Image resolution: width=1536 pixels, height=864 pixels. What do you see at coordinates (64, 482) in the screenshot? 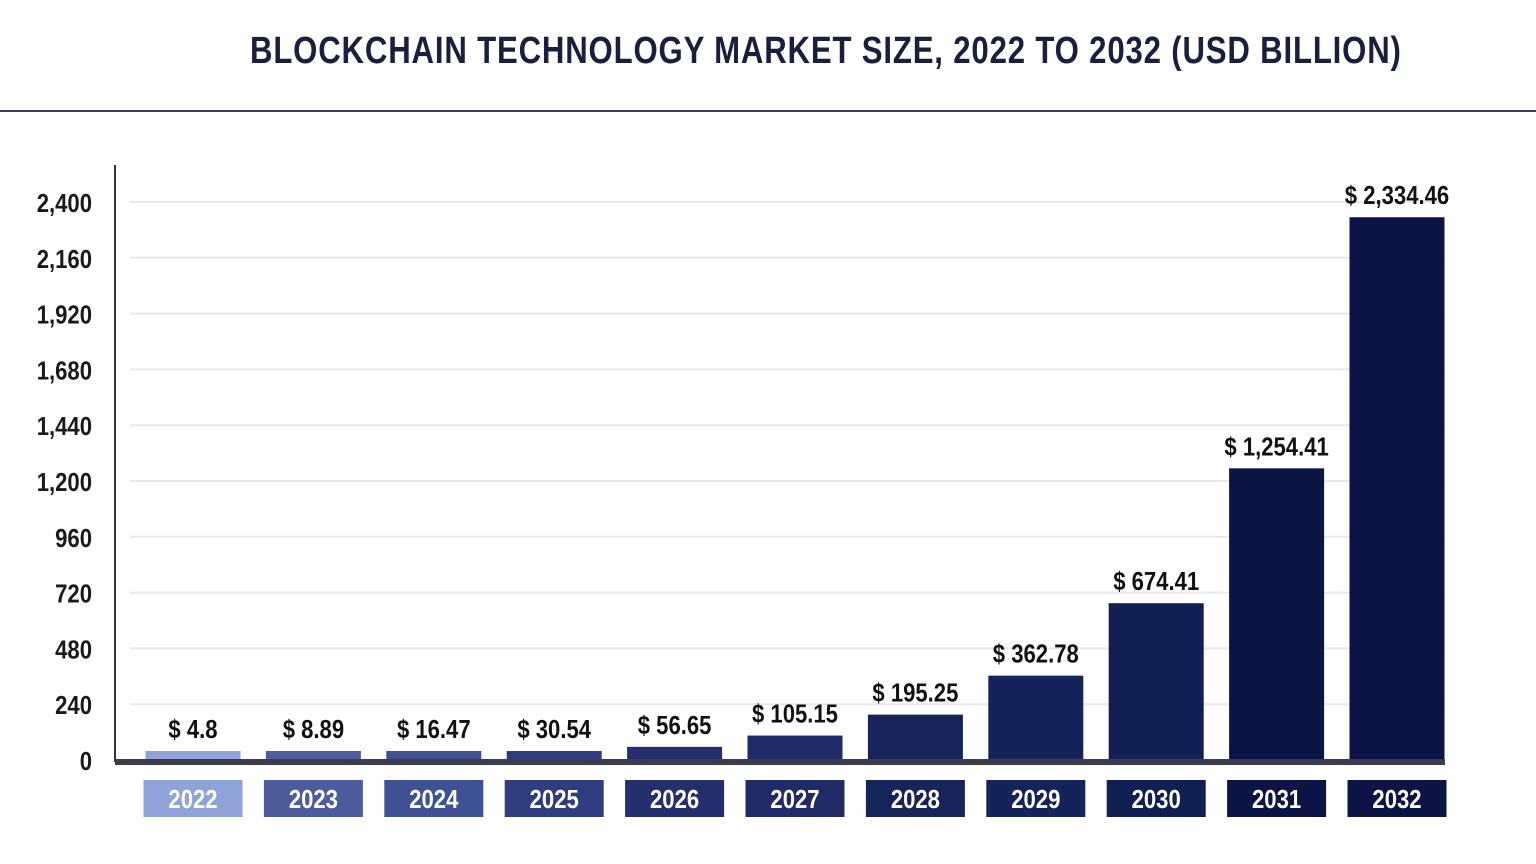
I see `y-tick-label: 1,200` at bounding box center [64, 482].